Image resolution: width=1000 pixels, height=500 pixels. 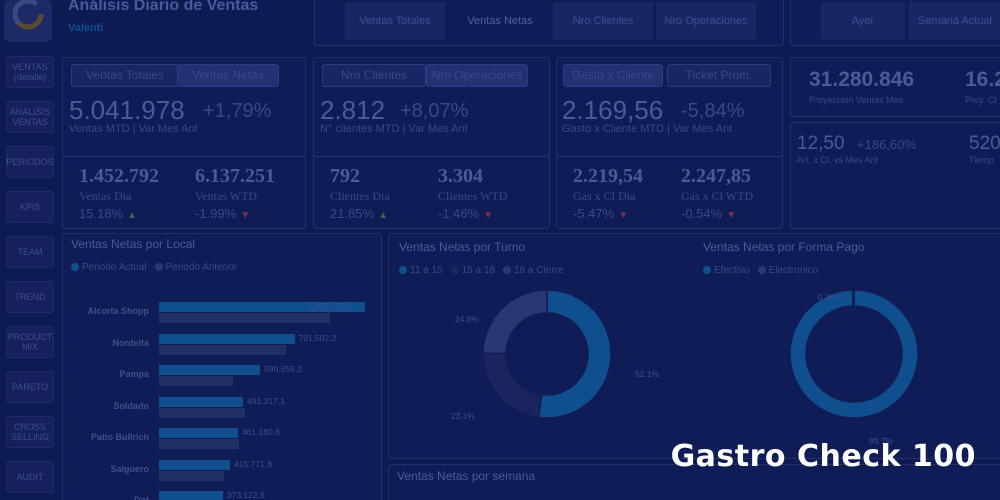 I want to click on period-tabs-panel: Ayer Semana Actual, so click(x=895, y=23).